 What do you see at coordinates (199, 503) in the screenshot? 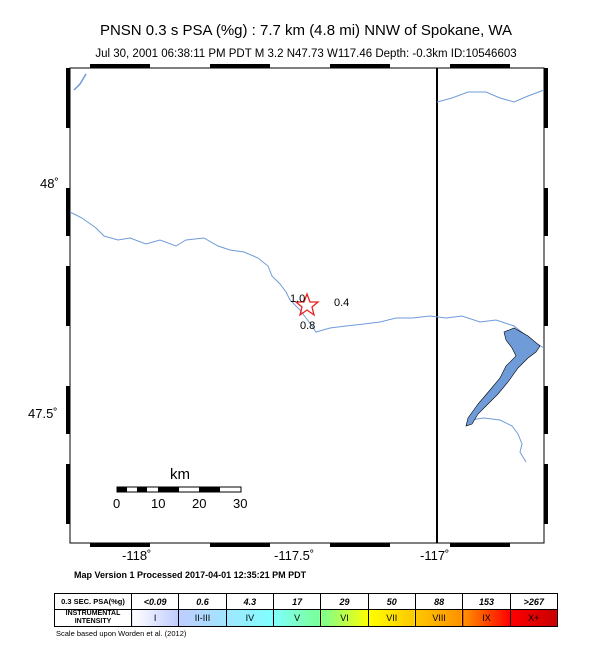
I see `scale-bar-tick: 20` at bounding box center [199, 503].